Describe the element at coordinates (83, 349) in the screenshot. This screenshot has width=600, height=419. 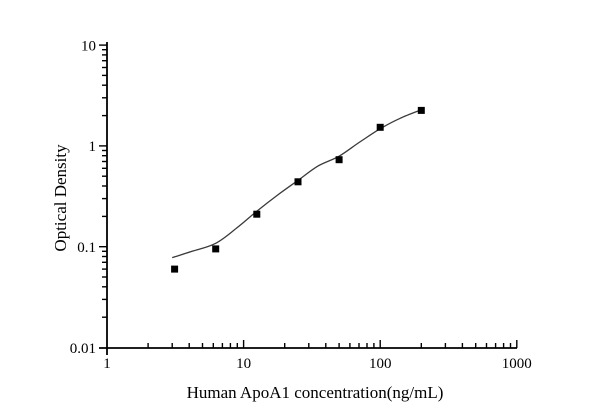
I see `y-tick-label: 0.01` at that location.